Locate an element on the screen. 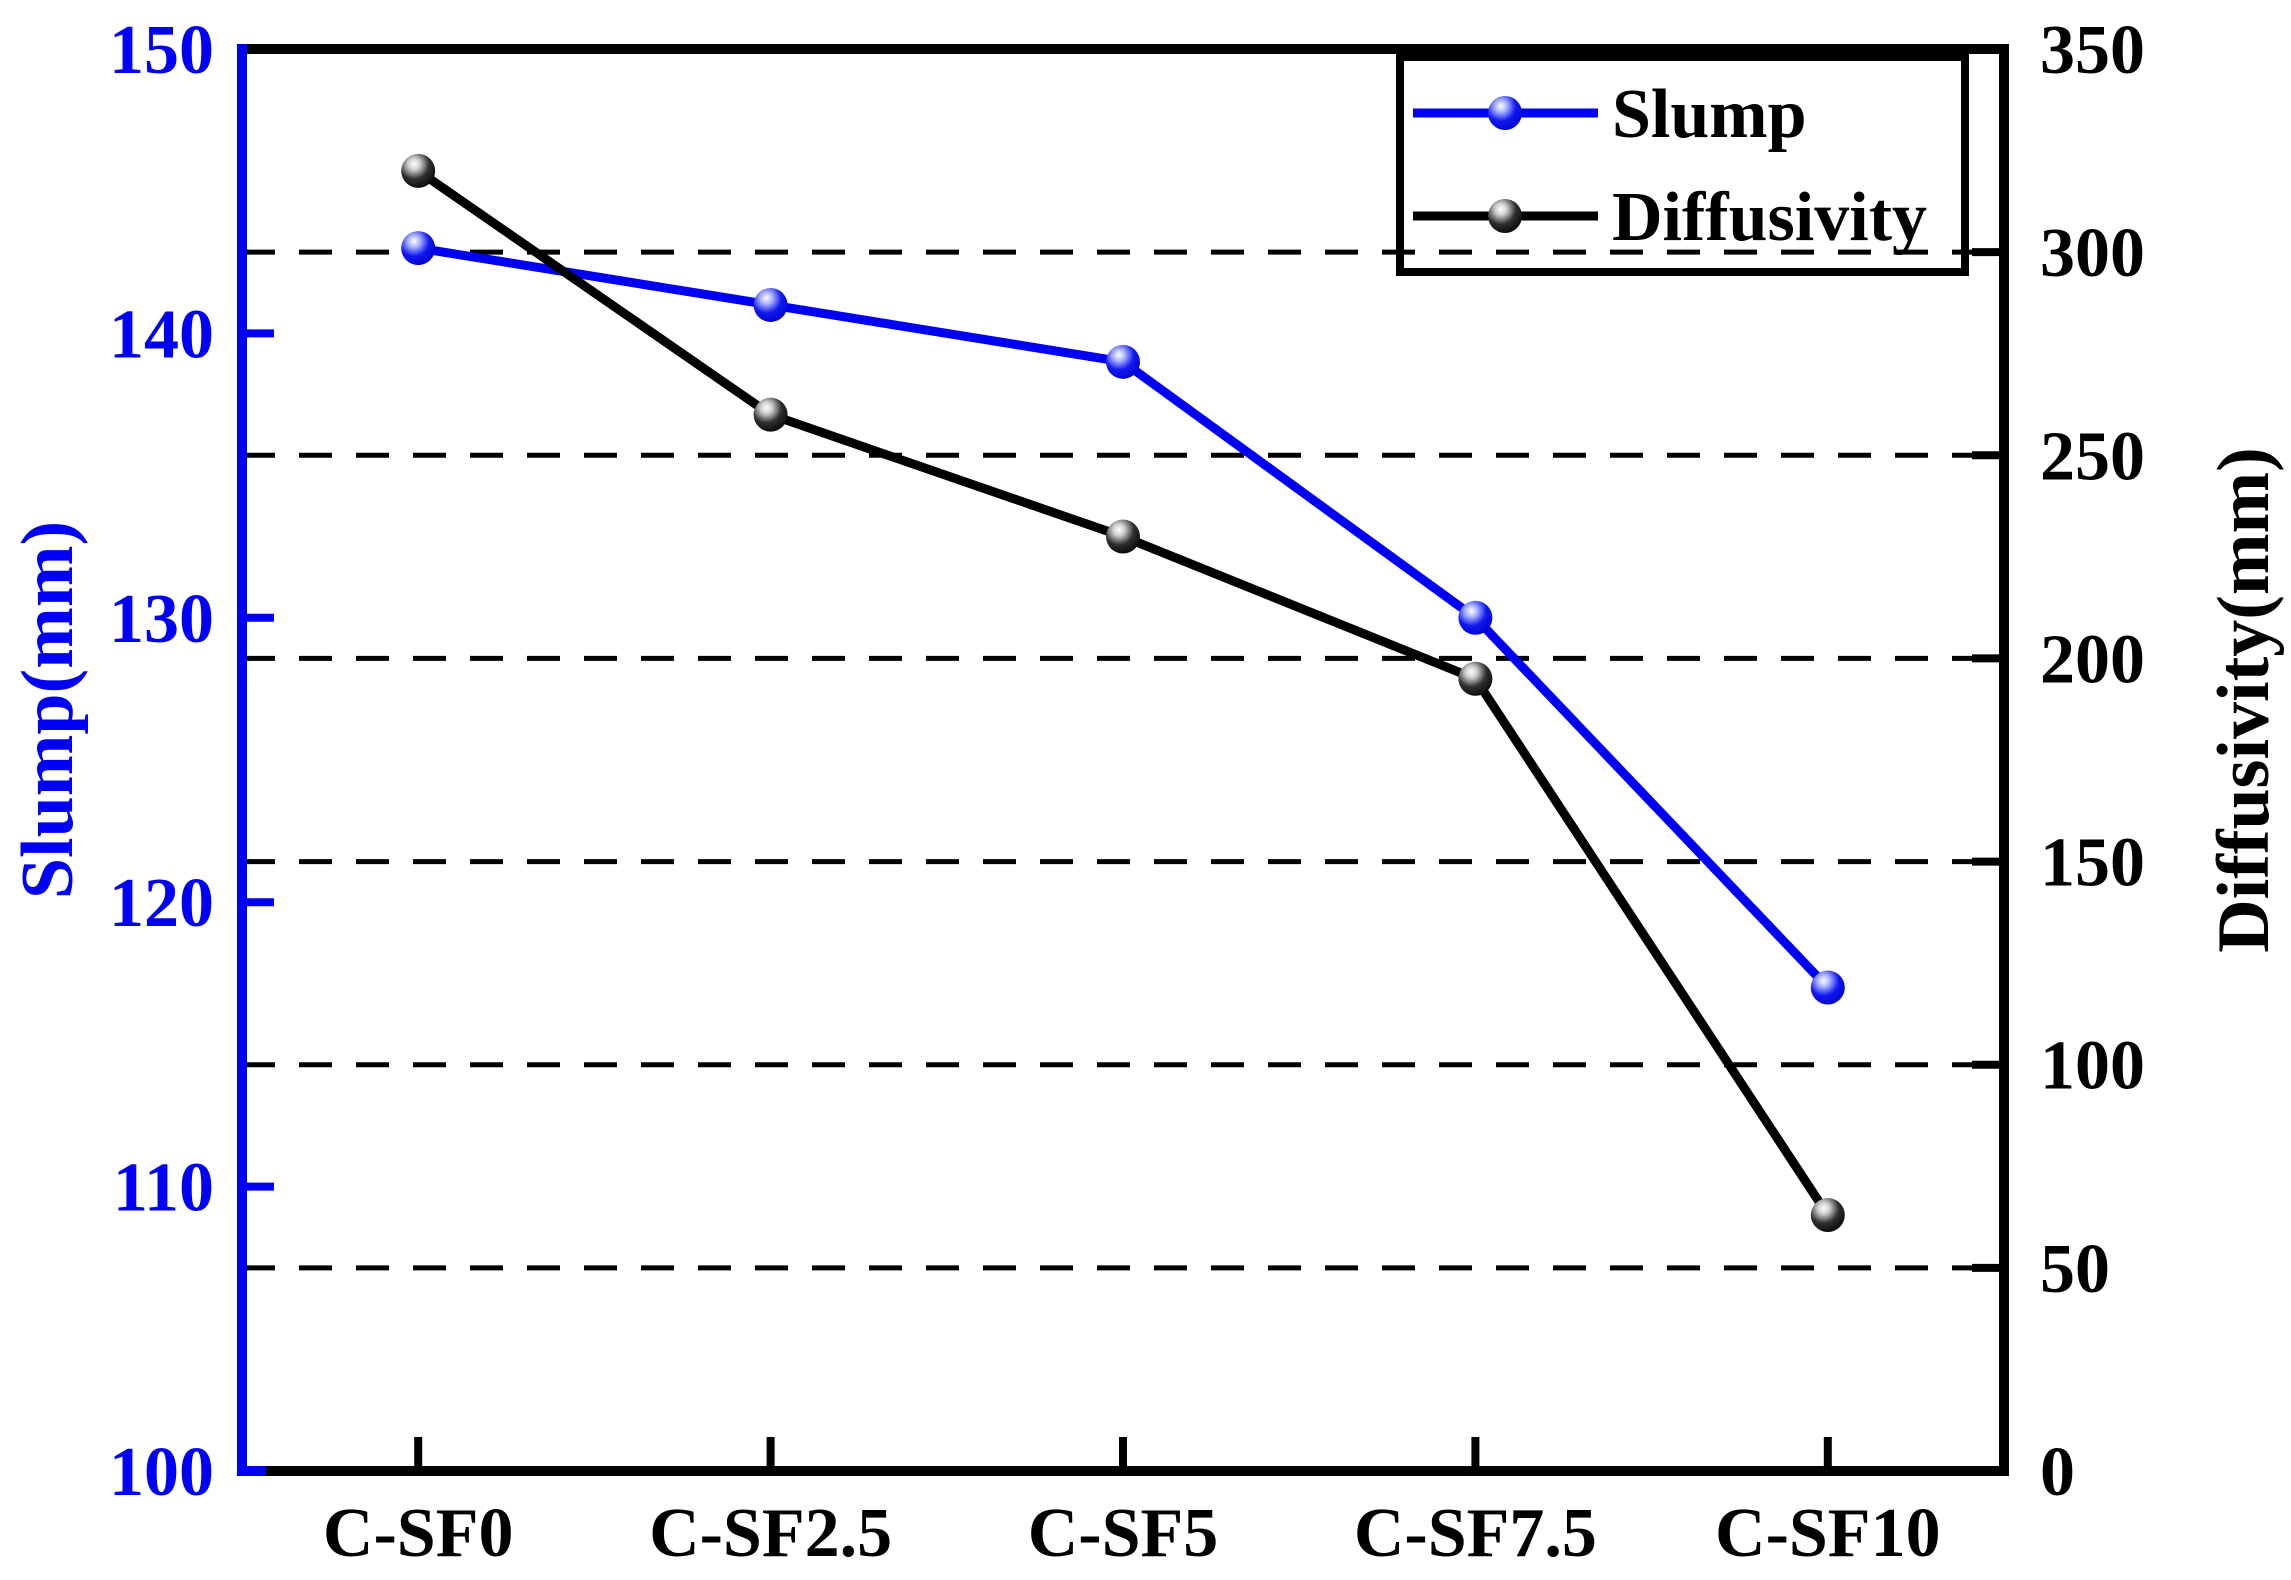 This screenshot has width=2291, height=1580. x-axis-tick-label: C-SF7.5 is located at coordinates (1475, 1533).